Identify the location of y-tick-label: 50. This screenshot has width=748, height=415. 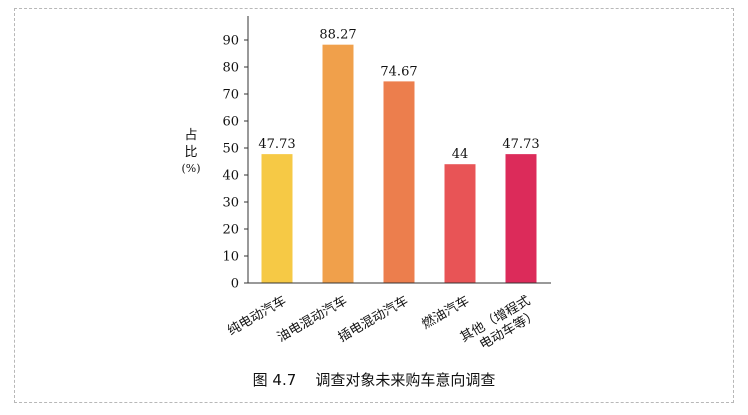
(230, 149).